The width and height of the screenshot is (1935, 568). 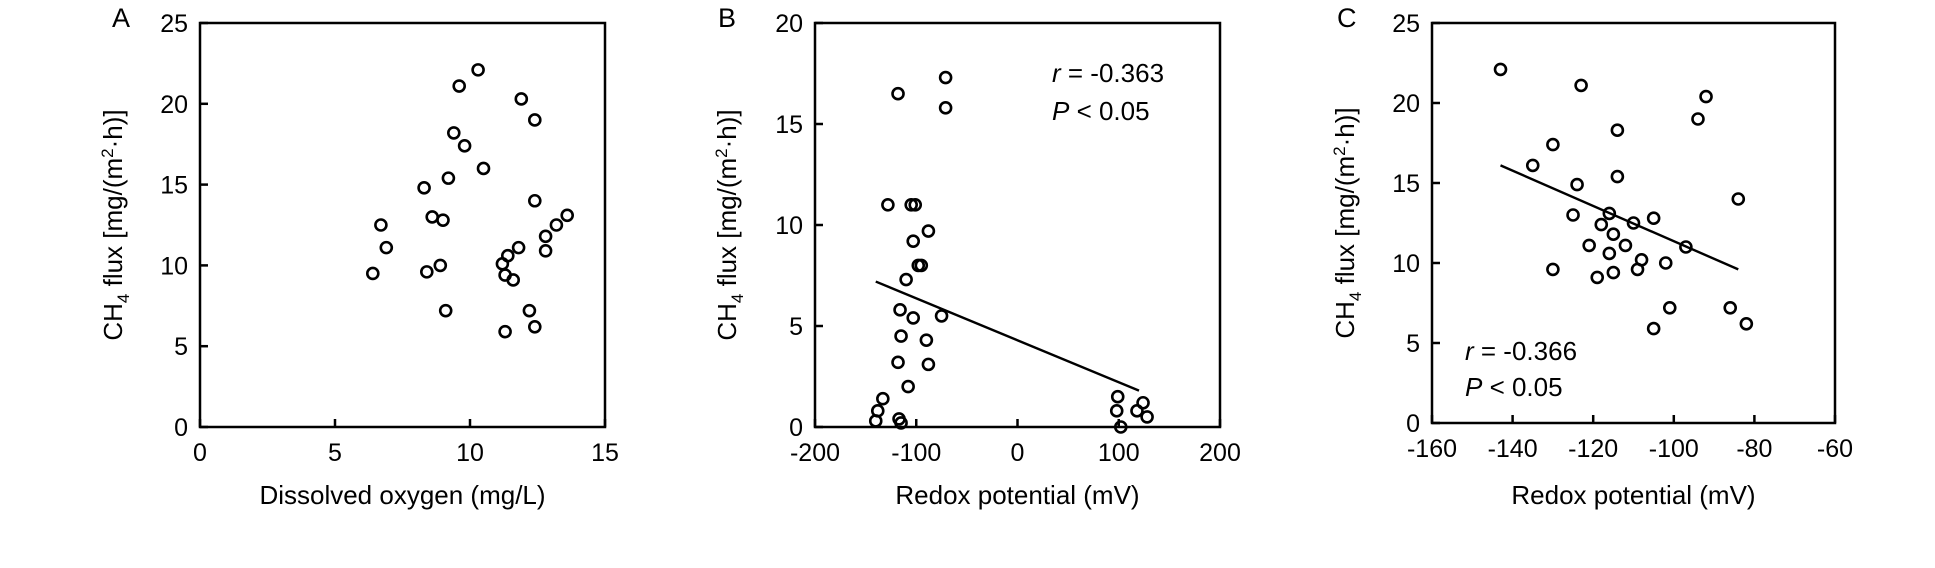 What do you see at coordinates (1406, 184) in the screenshot?
I see `y-tick-label: 15` at bounding box center [1406, 184].